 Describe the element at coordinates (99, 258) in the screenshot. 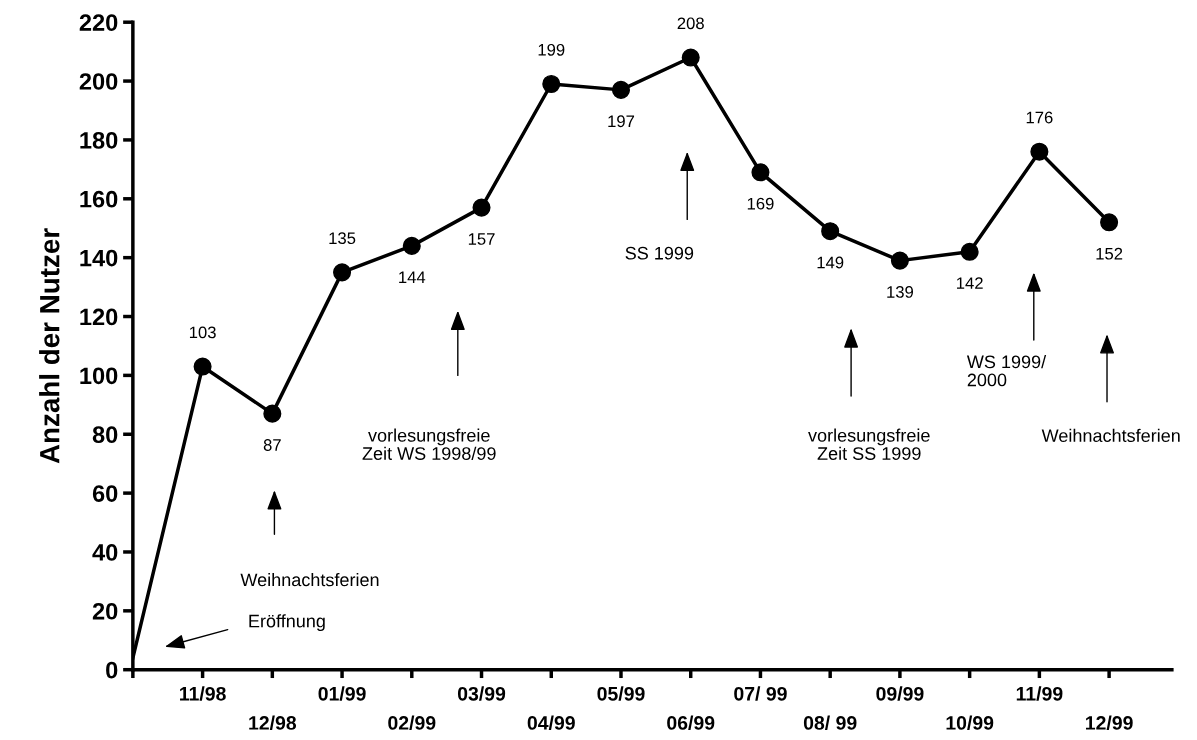

I see `y-tick-label: 140` at that location.